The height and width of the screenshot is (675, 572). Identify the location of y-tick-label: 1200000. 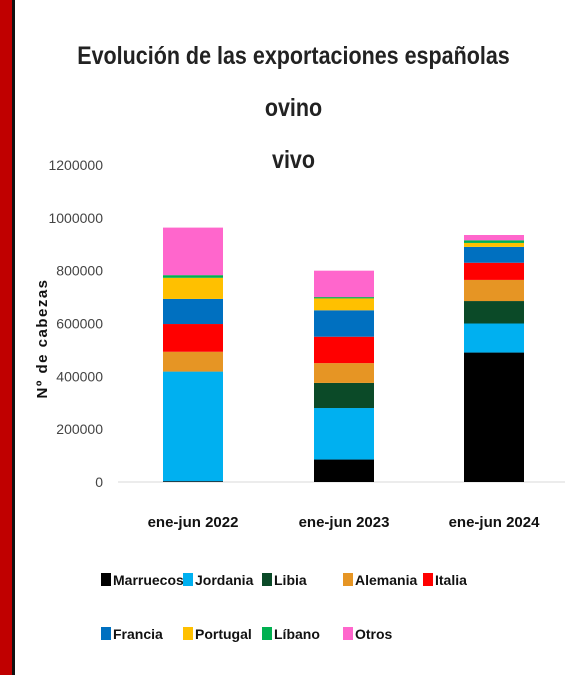
(75, 165).